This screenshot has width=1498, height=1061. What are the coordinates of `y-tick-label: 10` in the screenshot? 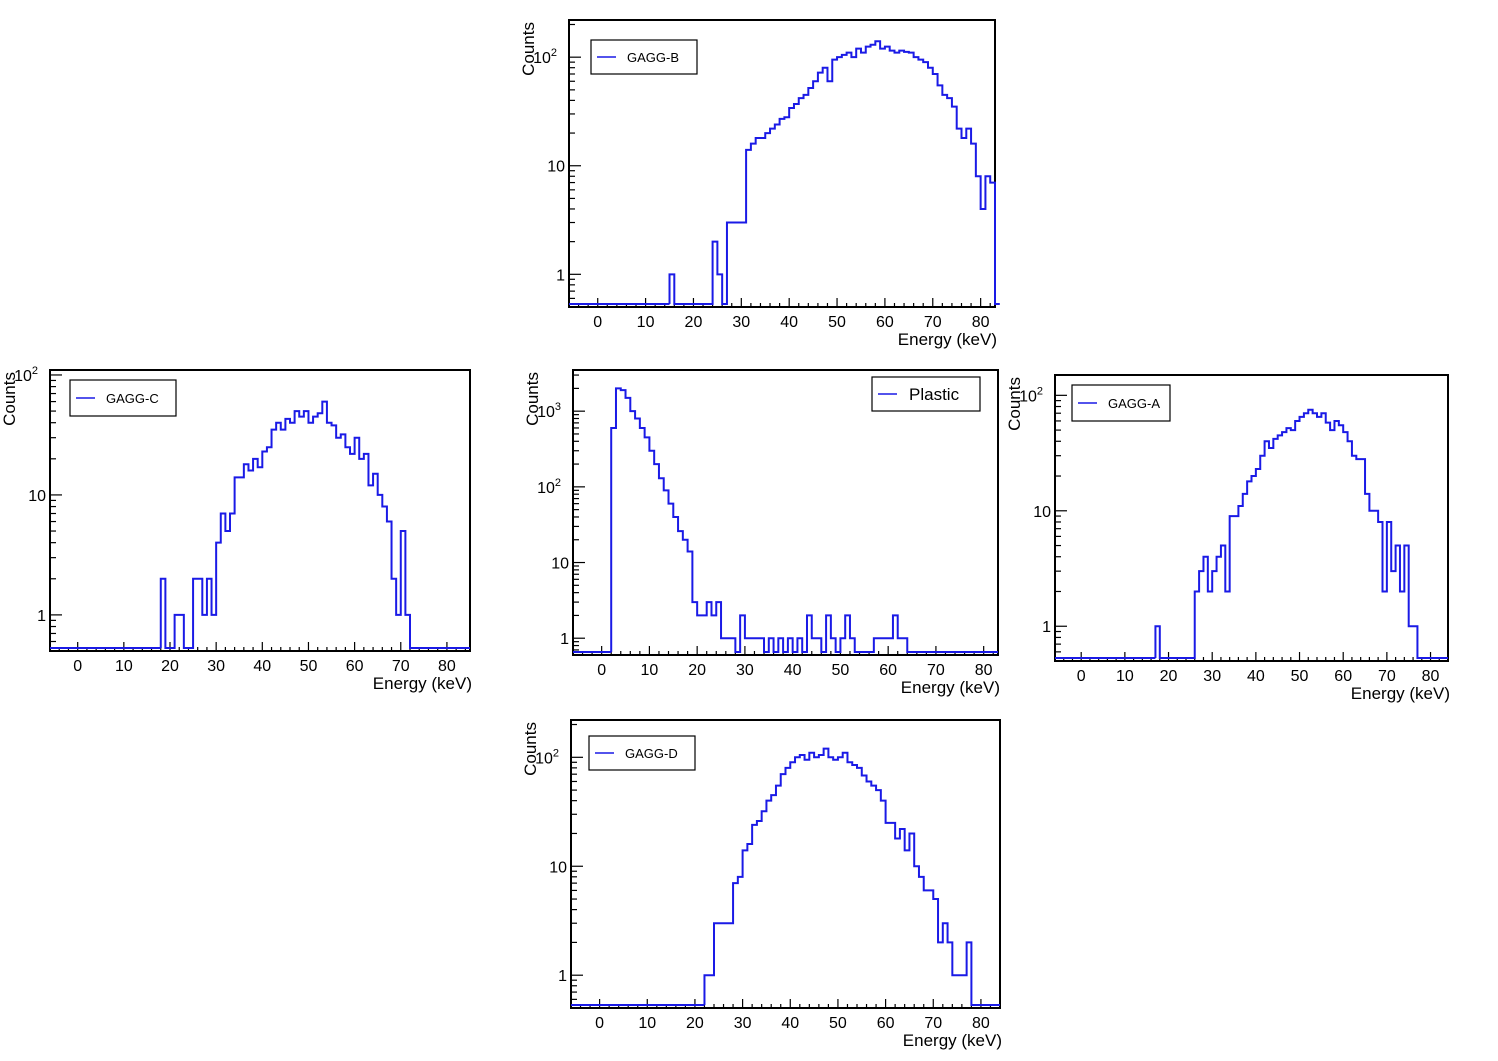 It's located at (1042, 512).